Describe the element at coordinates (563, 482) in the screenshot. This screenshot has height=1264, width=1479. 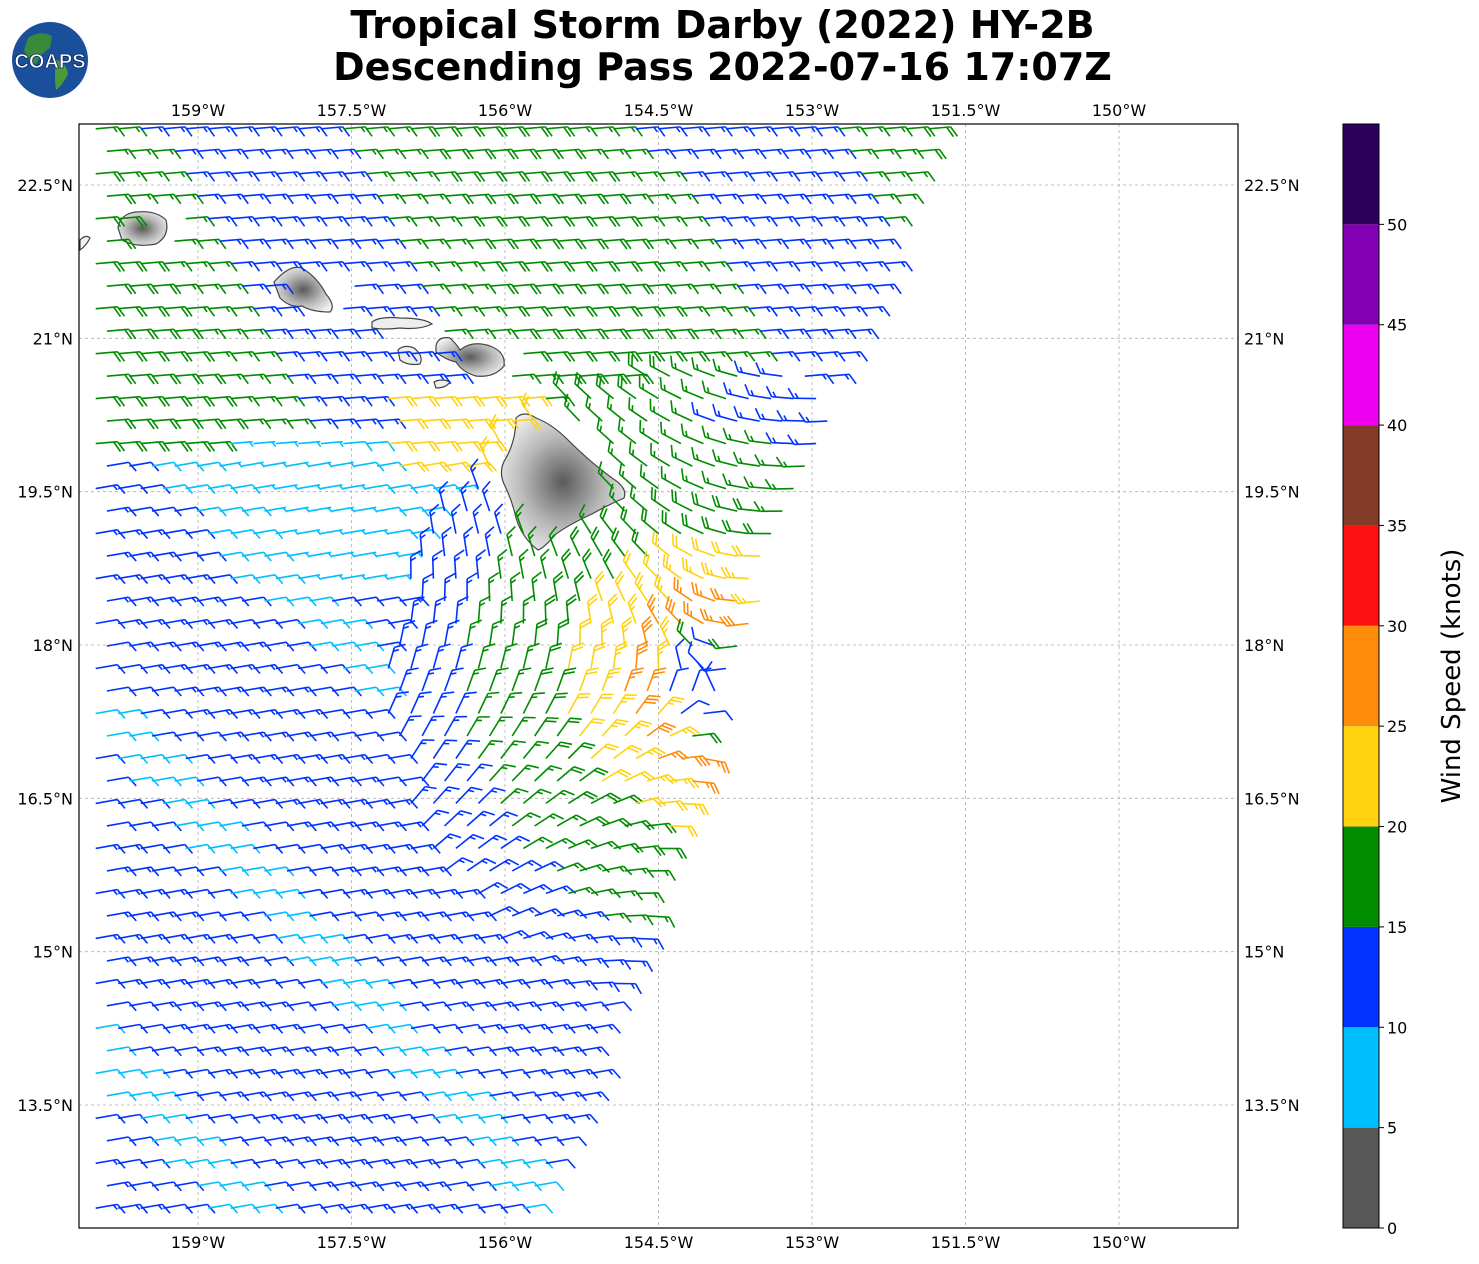
I see `island-hawaii` at that location.